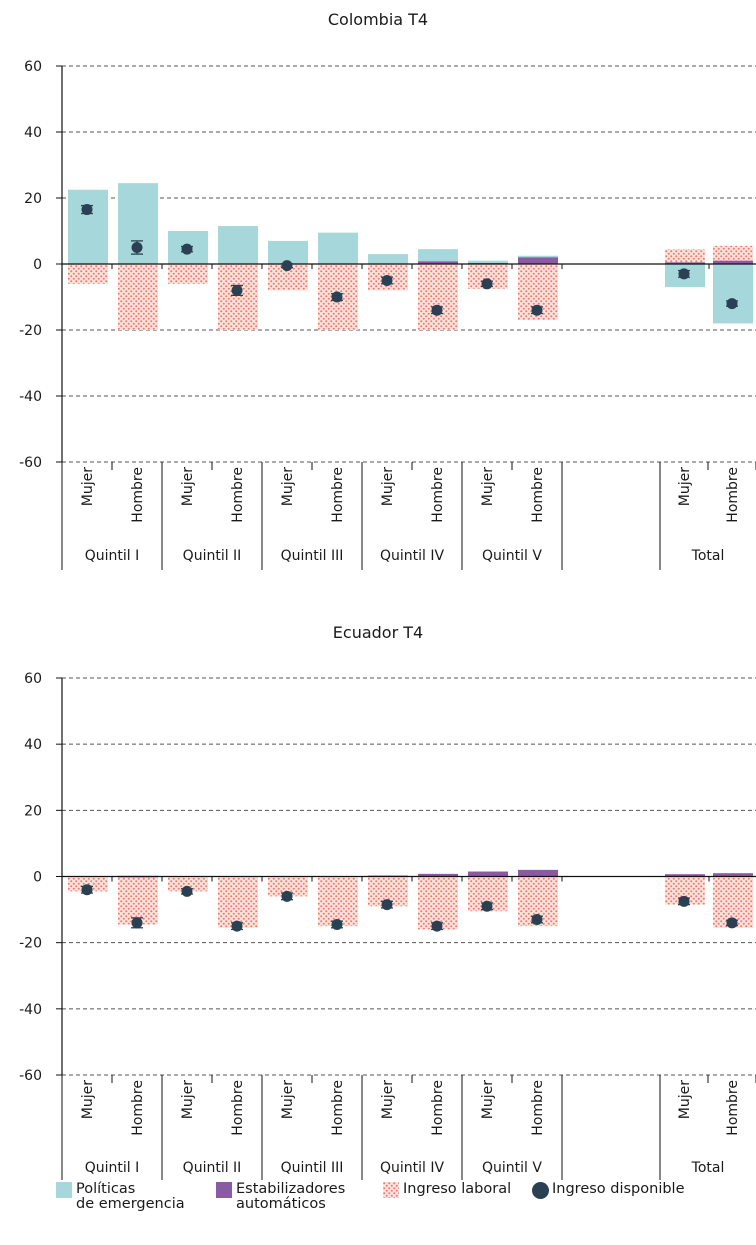  I want to click on legend-label-labor: Ingreso laboral, so click(457, 1189).